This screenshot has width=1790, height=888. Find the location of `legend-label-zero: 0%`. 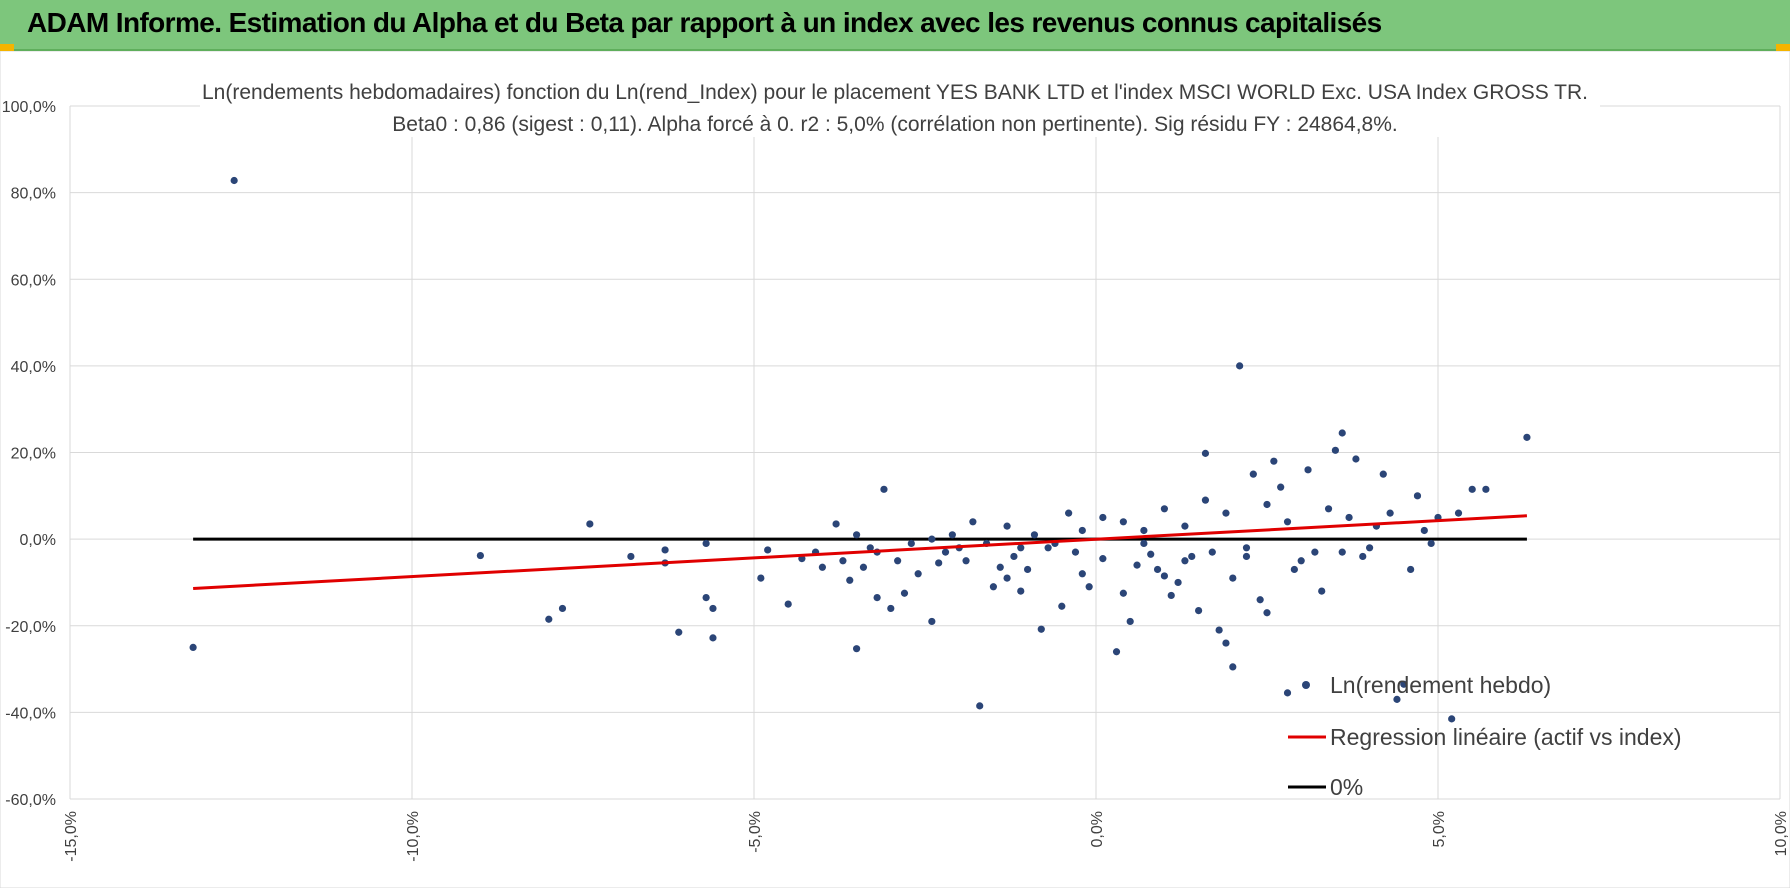

legend-label-zero: 0% is located at coordinates (1346, 787).